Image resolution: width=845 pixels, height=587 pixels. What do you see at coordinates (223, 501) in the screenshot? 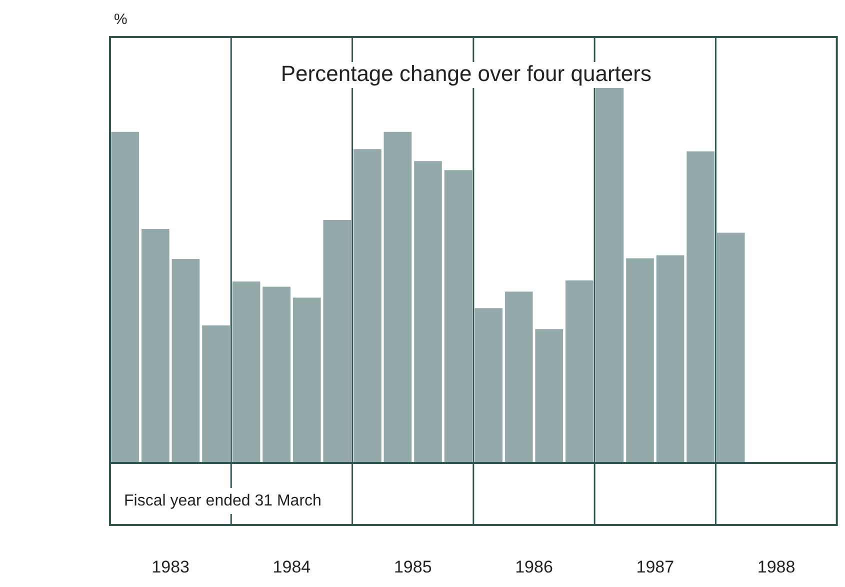
I see `text: Fiscal year ended 31 March` at bounding box center [223, 501].